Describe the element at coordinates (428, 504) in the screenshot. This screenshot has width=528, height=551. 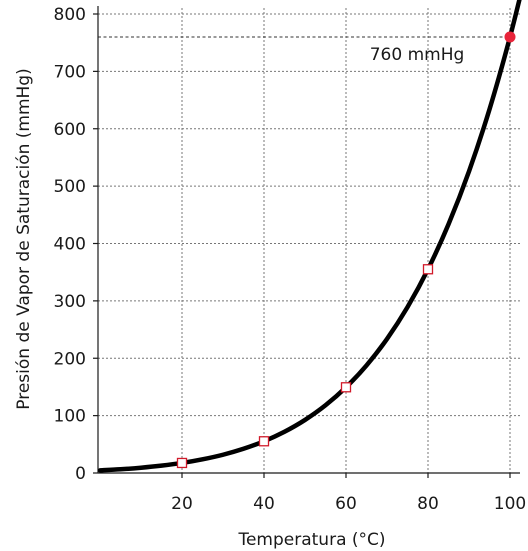
I see `x-tick-label-80: 80` at that location.